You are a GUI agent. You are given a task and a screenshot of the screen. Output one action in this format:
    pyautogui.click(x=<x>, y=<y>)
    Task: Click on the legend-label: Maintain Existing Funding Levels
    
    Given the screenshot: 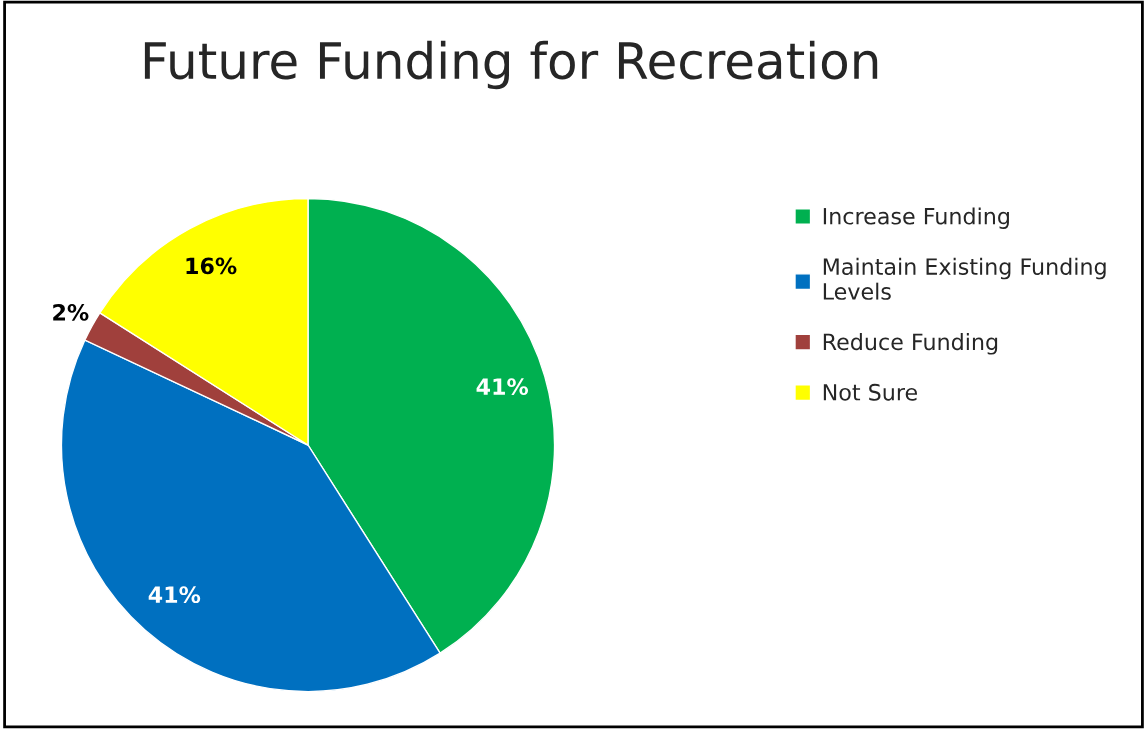 What is the action you would take?
    pyautogui.click(x=964, y=278)
    